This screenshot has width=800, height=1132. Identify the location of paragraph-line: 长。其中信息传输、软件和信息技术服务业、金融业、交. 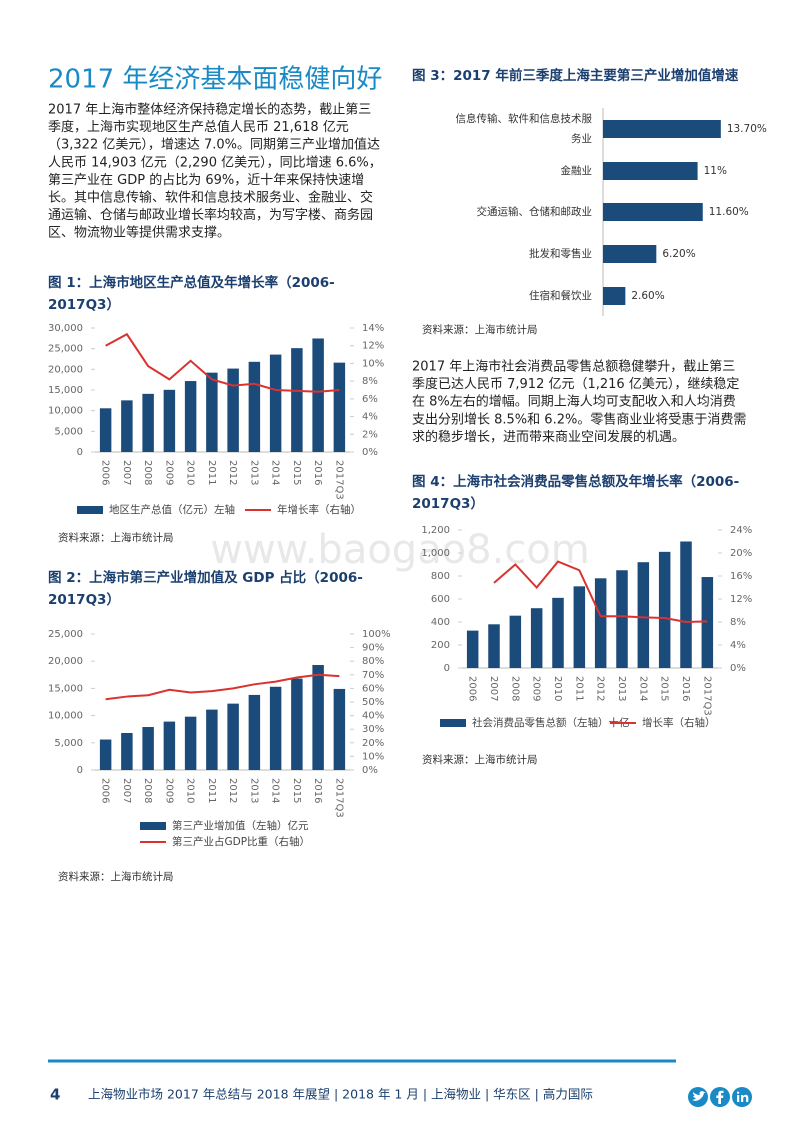
(210, 198).